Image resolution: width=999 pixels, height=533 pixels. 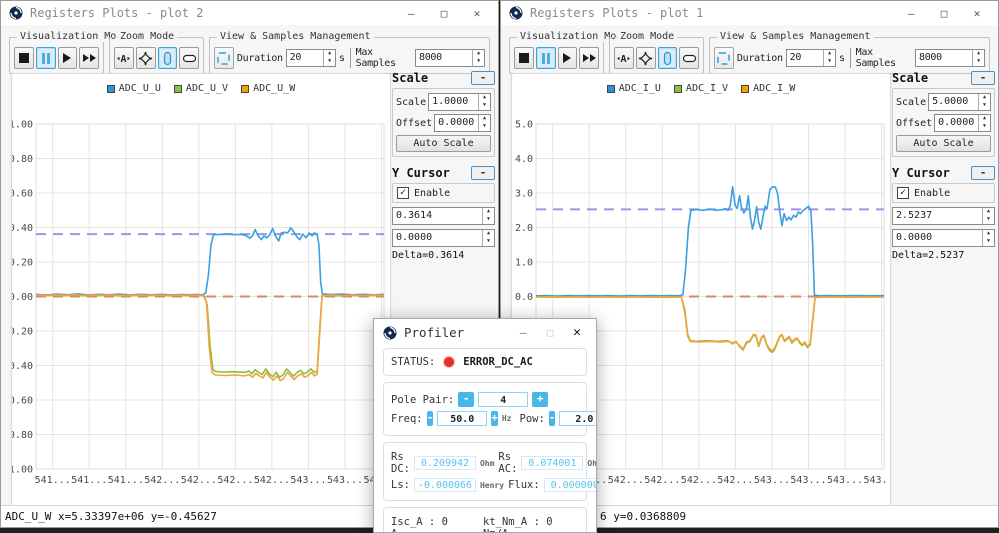 What do you see at coordinates (749, 13) in the screenshot?
I see `titlebar: Registers Plots - plot 1 — □ ✕` at bounding box center [749, 13].